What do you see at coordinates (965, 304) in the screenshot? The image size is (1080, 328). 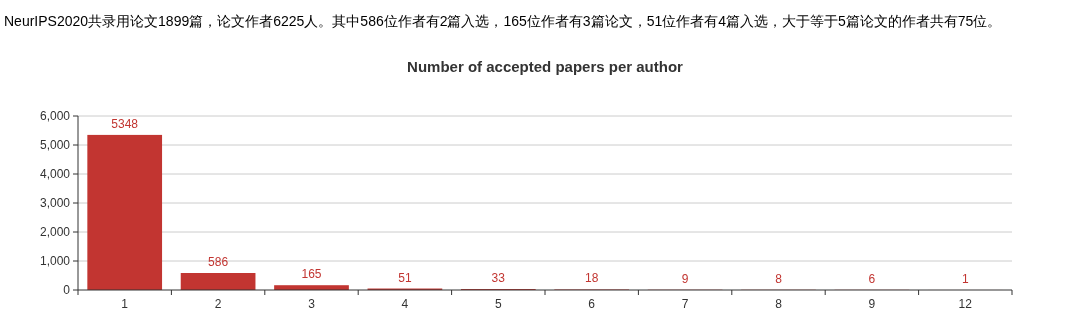 I see `x-tick-label: 12` at bounding box center [965, 304].